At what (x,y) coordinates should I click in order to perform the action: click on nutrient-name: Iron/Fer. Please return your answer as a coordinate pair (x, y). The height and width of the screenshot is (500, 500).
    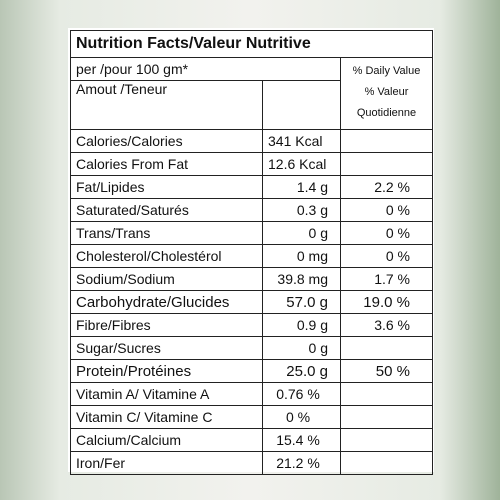
    Looking at the image, I should click on (166, 463).